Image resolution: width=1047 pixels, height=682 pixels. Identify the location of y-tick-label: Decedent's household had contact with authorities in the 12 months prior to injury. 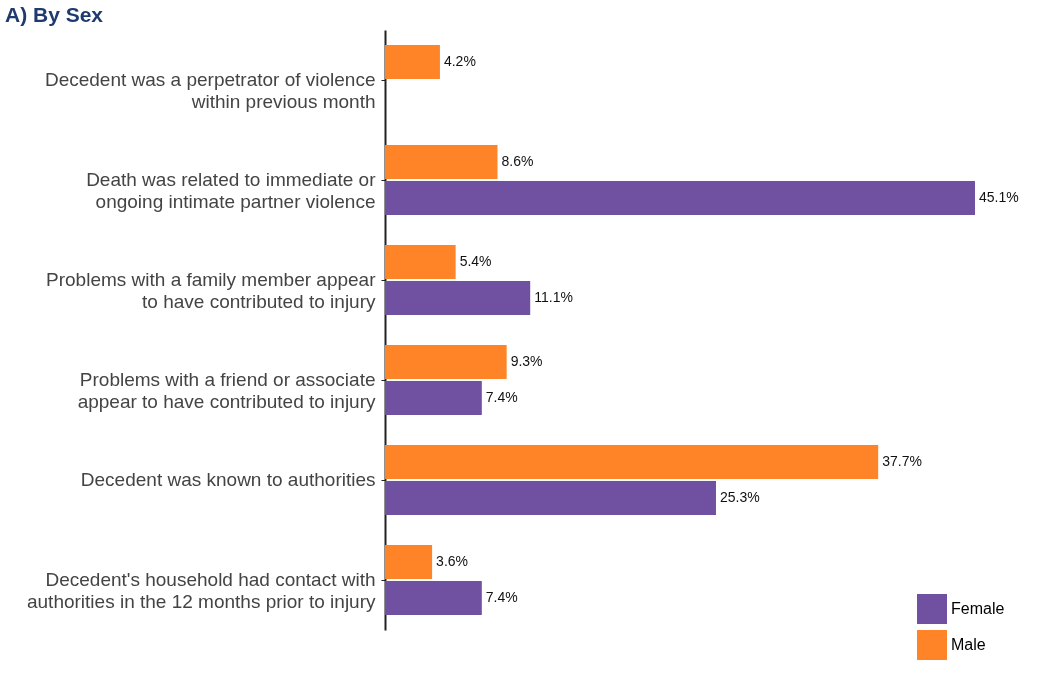
(201, 590).